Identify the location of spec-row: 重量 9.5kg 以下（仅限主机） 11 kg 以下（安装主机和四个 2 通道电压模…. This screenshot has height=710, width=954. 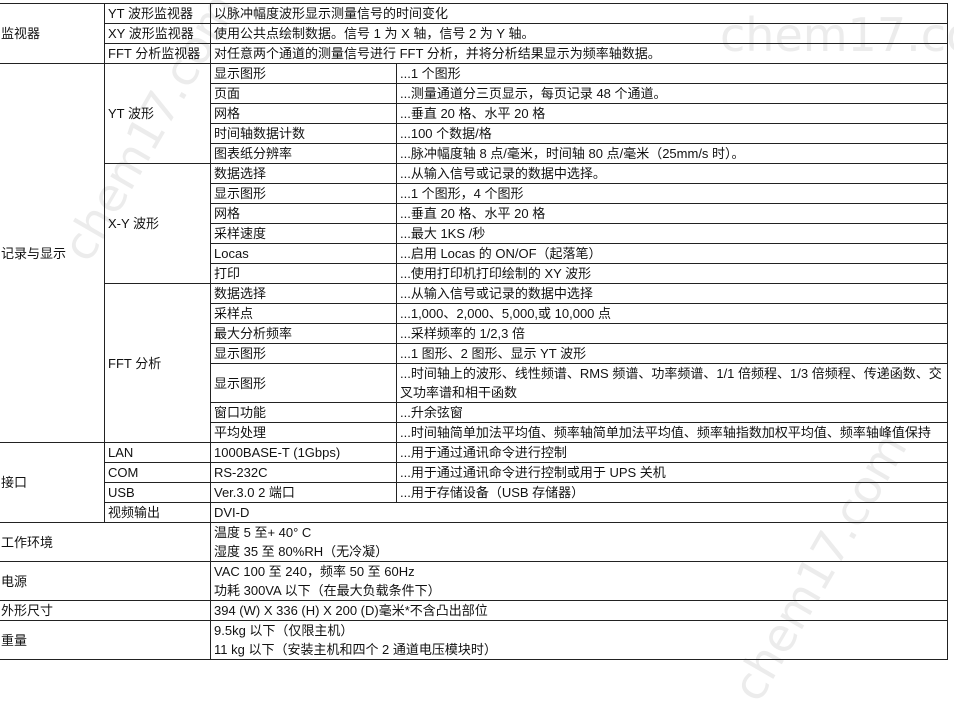
(474, 640).